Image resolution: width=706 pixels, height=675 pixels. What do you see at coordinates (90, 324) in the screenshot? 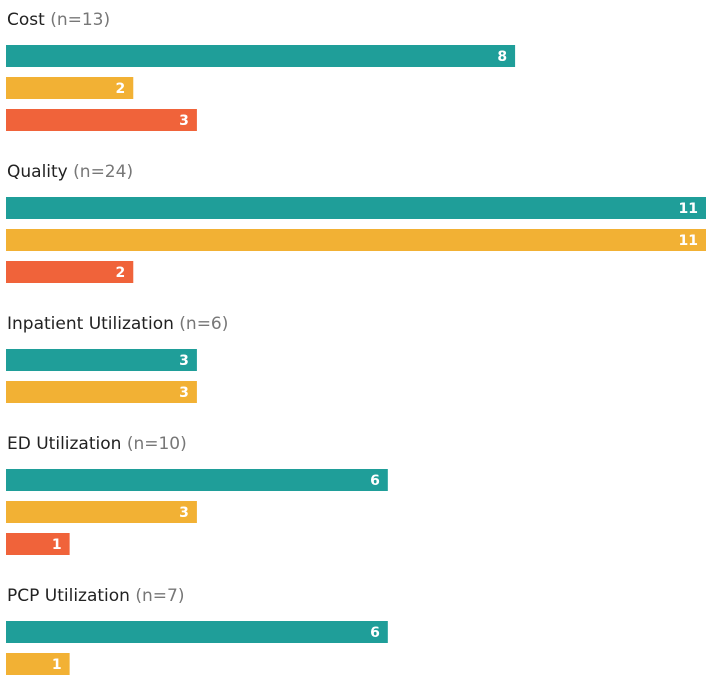
I see `group-name: Inpatient Utilization` at bounding box center [90, 324].